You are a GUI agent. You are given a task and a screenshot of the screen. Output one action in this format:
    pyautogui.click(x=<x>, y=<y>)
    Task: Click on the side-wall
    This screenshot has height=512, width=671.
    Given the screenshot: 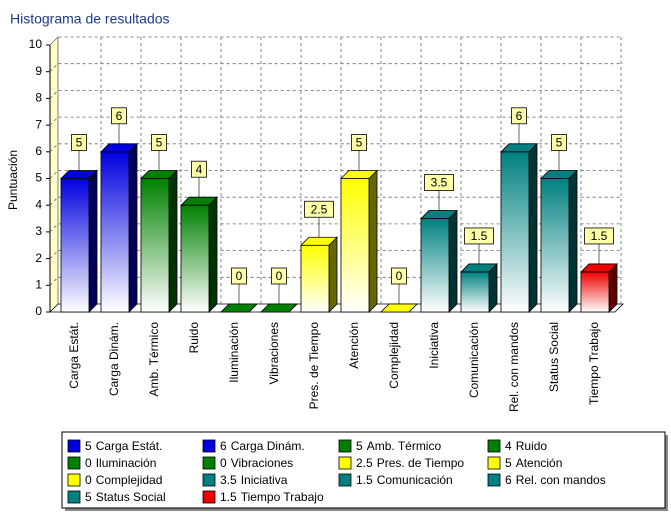 What is the action you would take?
    pyautogui.click(x=54, y=174)
    